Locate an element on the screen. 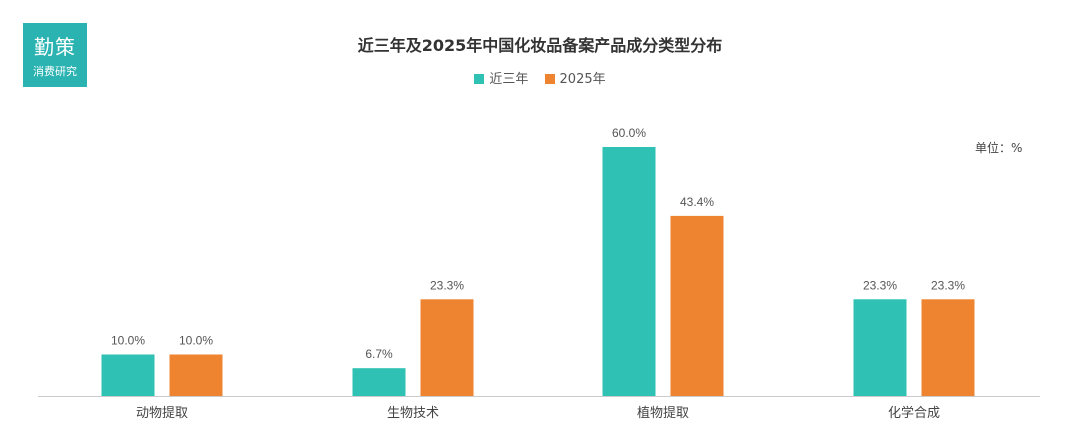 This screenshot has width=1080, height=440. logo: 勤策 消费研究 is located at coordinates (55, 55).